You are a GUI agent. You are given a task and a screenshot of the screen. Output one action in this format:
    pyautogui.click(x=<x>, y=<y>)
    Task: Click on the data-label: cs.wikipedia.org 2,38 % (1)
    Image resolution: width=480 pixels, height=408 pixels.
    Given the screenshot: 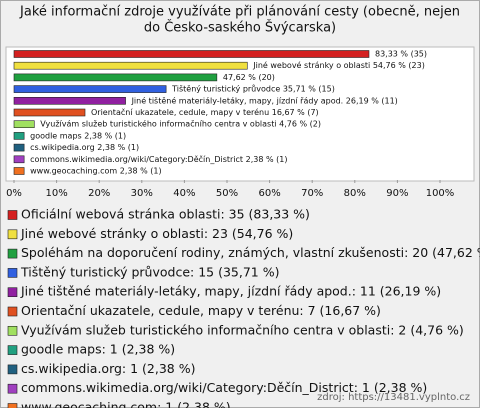 What is the action you would take?
    pyautogui.click(x=84, y=147)
    